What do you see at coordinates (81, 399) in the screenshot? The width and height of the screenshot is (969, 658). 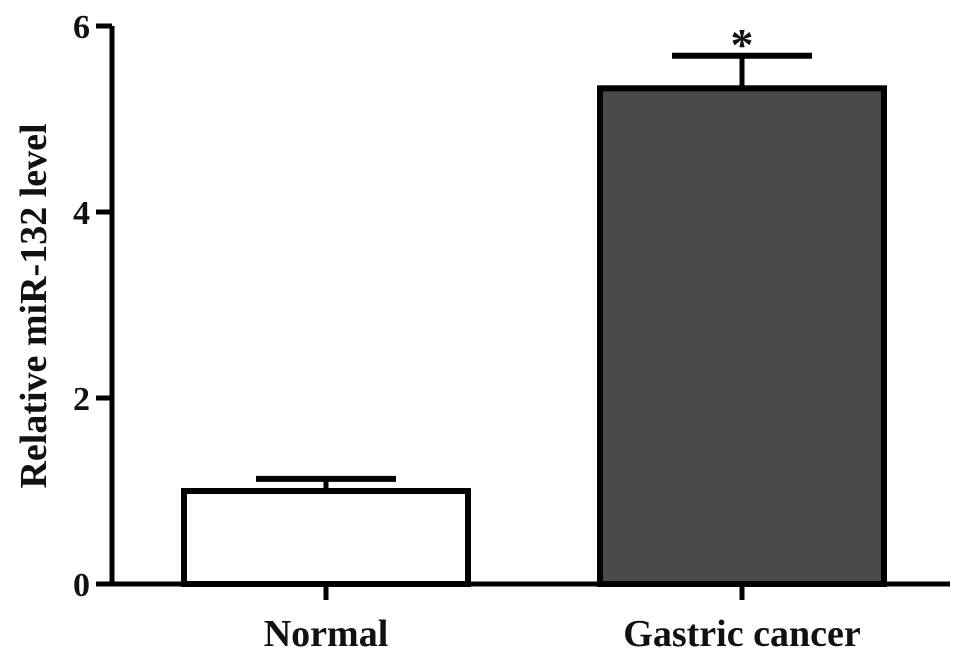 I see `y-tick-label: 2` at bounding box center [81, 399].